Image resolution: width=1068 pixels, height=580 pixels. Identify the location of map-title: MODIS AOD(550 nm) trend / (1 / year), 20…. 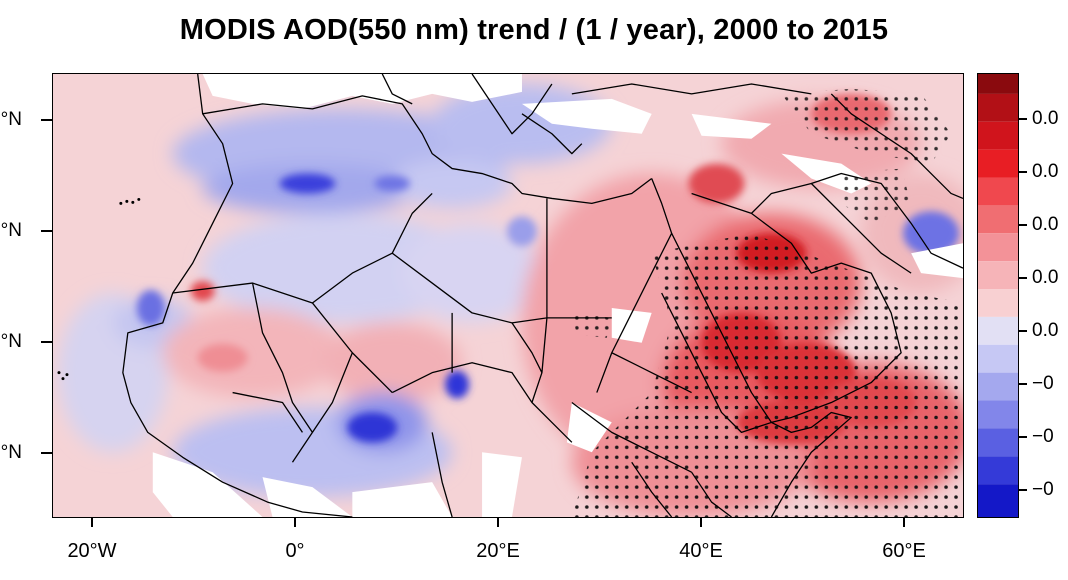
(534, 30).